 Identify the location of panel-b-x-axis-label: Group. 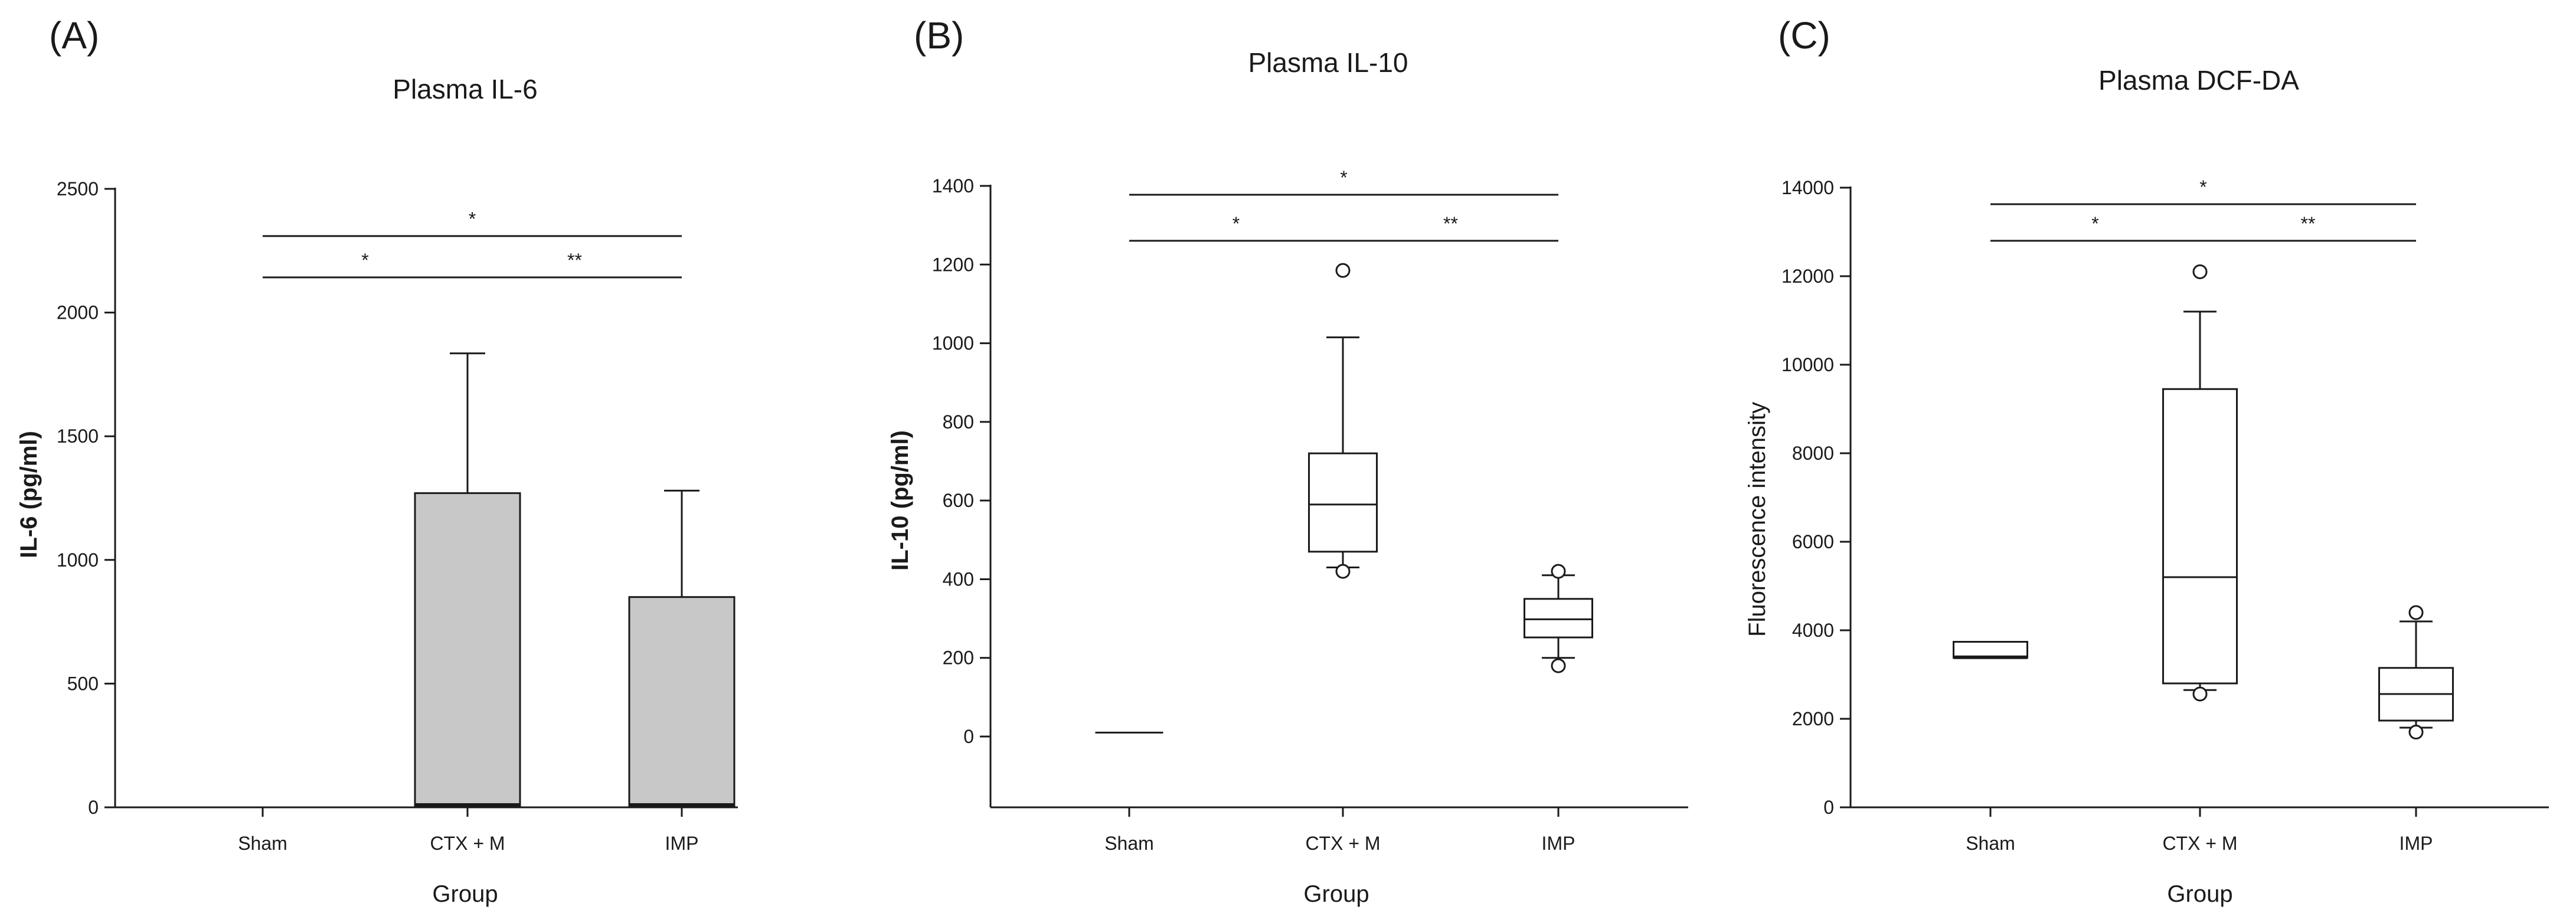
(1336, 894).